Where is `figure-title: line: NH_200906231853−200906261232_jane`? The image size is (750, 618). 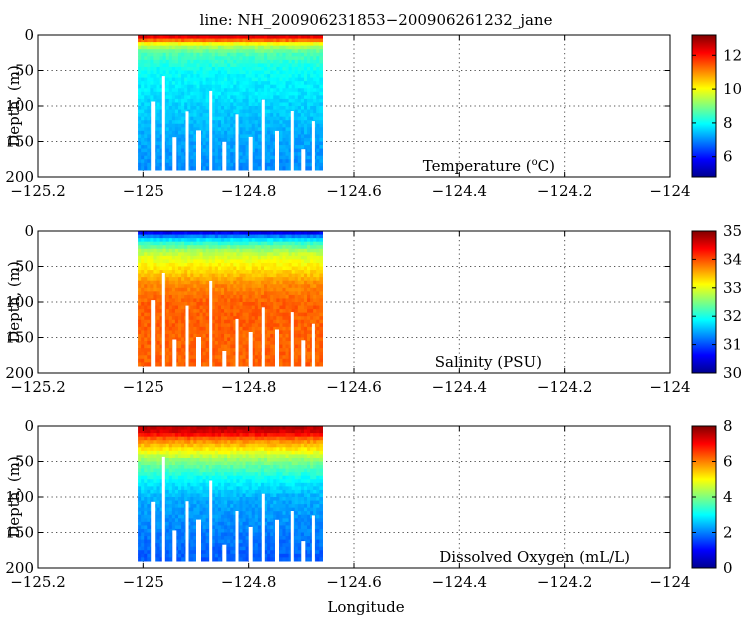 figure-title: line: NH_200906231853−200906261232_jane is located at coordinates (376, 20).